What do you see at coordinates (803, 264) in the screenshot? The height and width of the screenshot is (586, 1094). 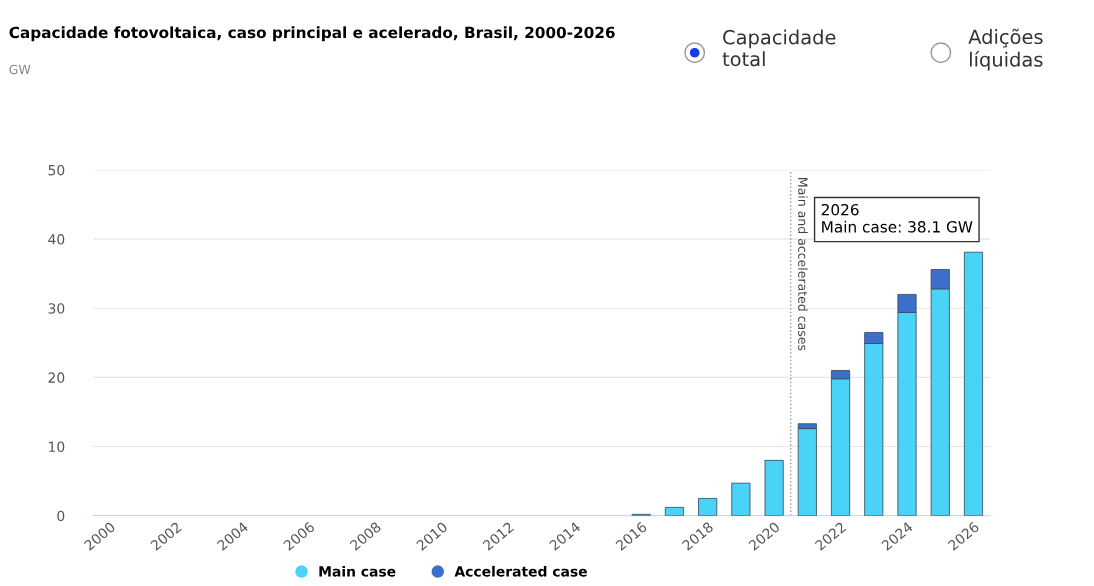 I see `ref-line-label: Main and accelerated cases` at bounding box center [803, 264].